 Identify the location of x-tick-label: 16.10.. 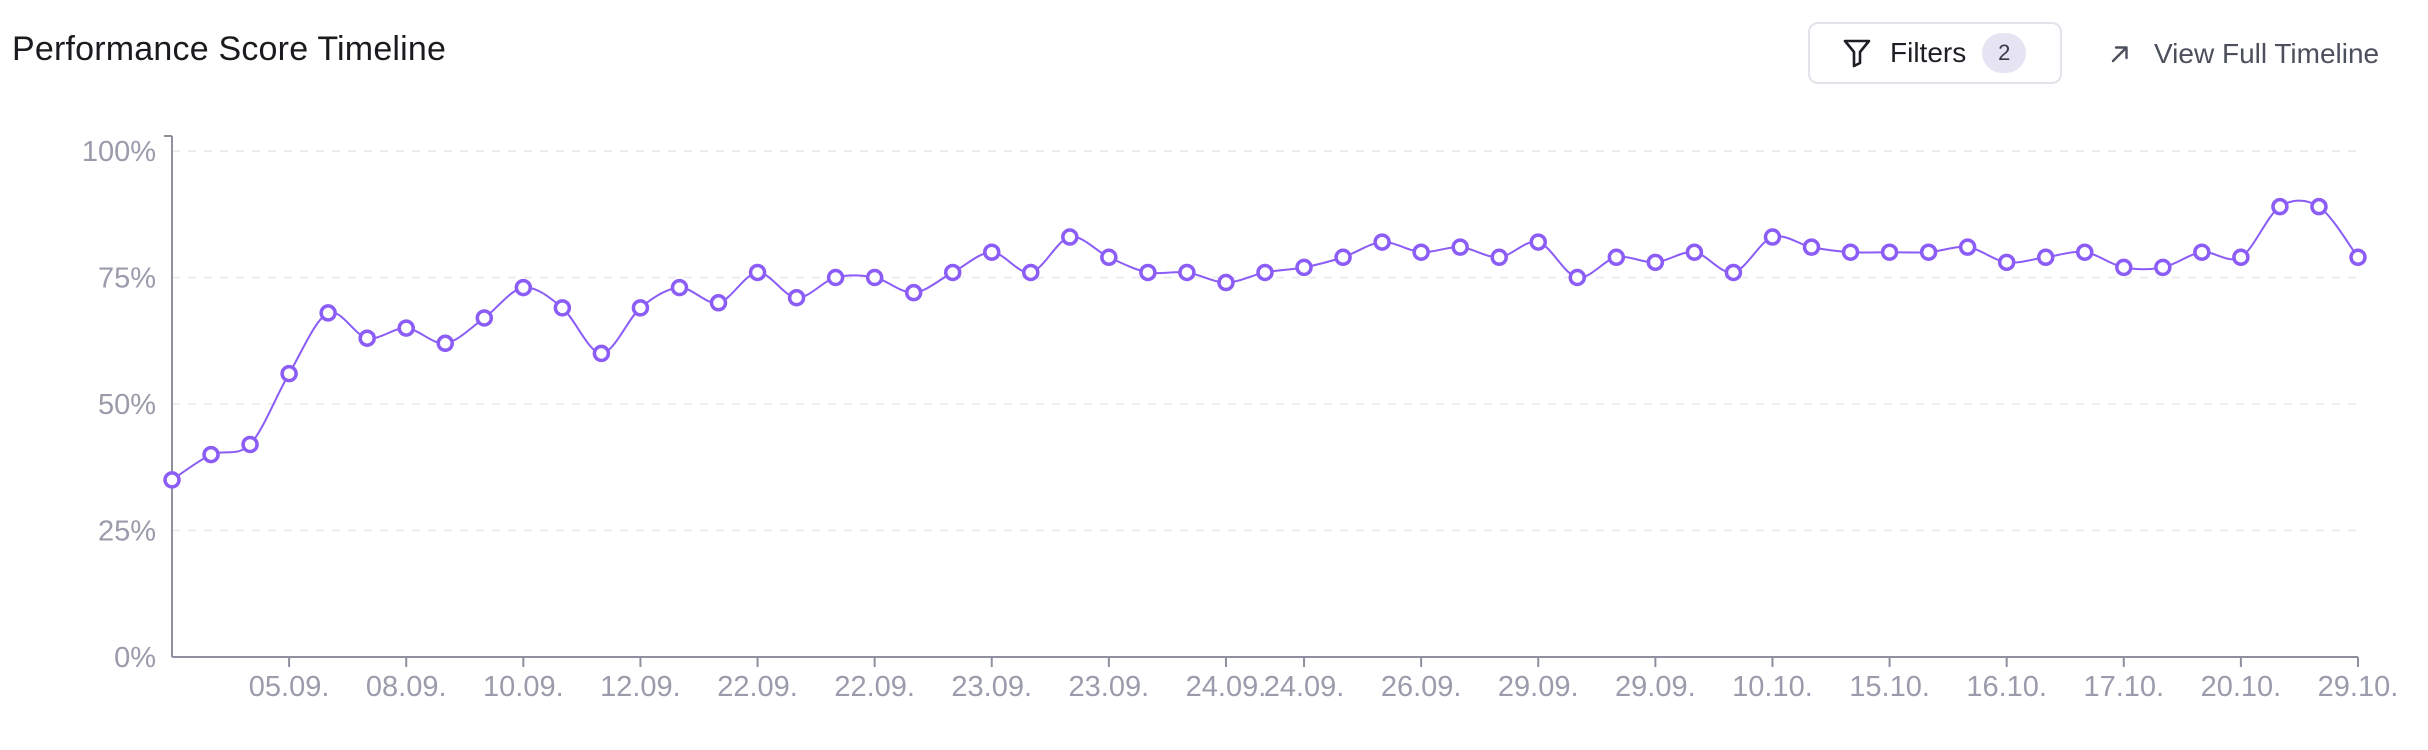
(2006, 687).